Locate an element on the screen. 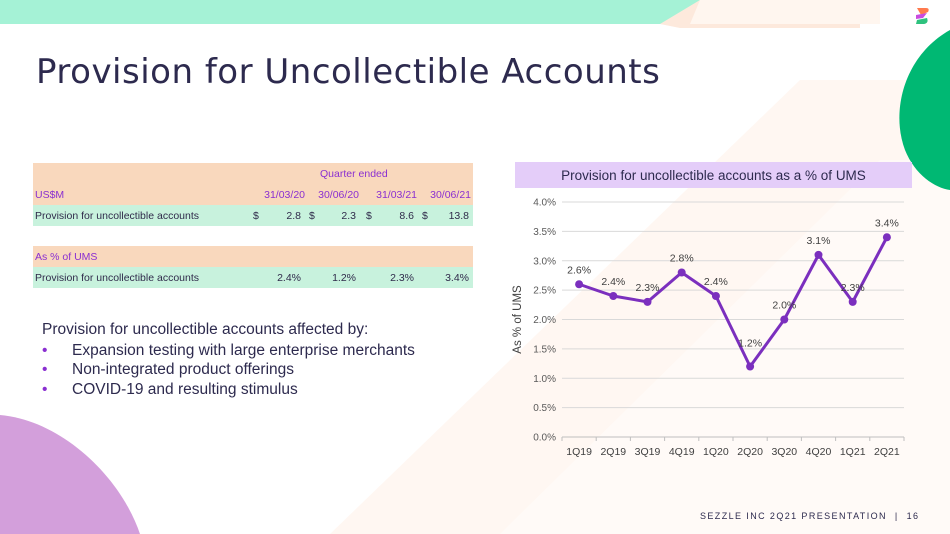 Image resolution: width=950 pixels, height=534 pixels. footer-text: SEZZLE INC 2Q21 PRESENTATION is located at coordinates (793, 516).